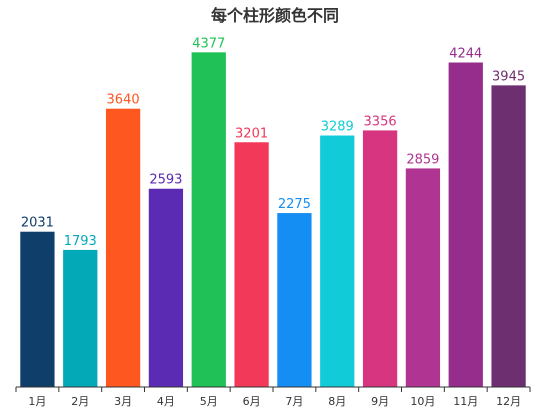  I want to click on x-tick-label-6: 6月, so click(252, 401).